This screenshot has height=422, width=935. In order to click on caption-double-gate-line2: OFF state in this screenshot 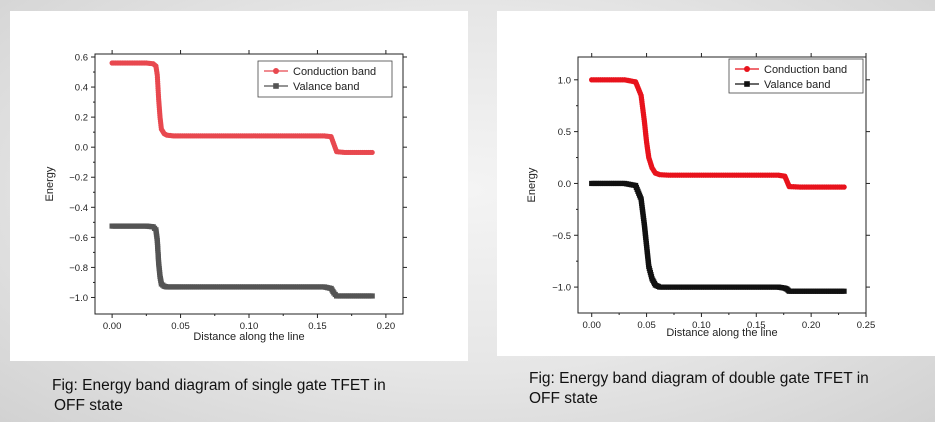, I will do `click(563, 398)`.